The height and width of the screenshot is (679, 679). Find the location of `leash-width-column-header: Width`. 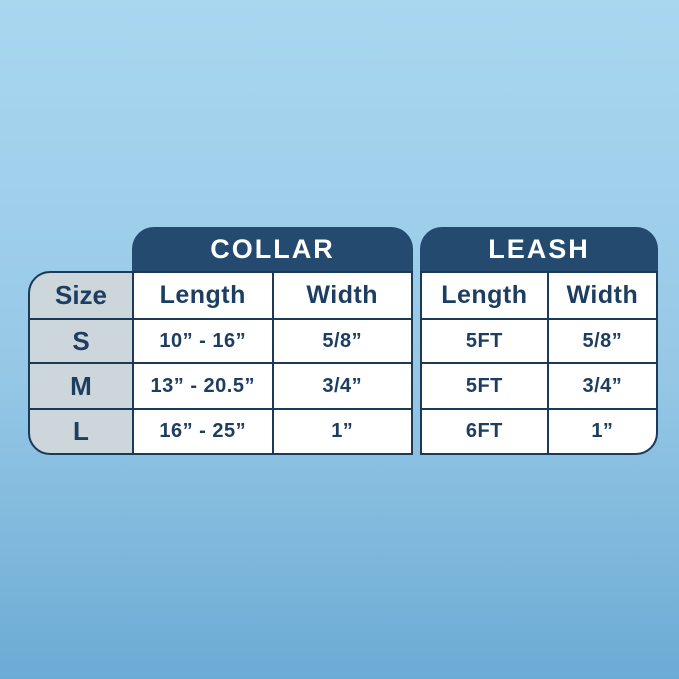

leash-width-column-header: Width is located at coordinates (602, 295).